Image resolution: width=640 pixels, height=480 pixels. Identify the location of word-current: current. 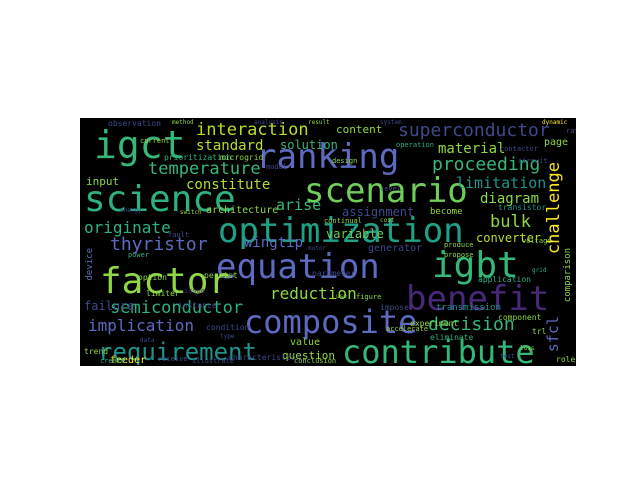
(155, 141).